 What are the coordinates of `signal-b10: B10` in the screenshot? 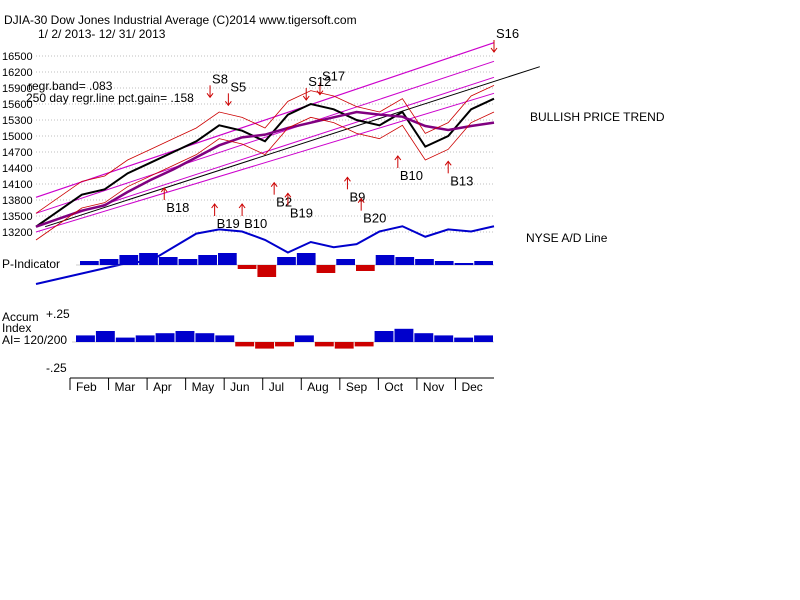 It's located at (408, 169).